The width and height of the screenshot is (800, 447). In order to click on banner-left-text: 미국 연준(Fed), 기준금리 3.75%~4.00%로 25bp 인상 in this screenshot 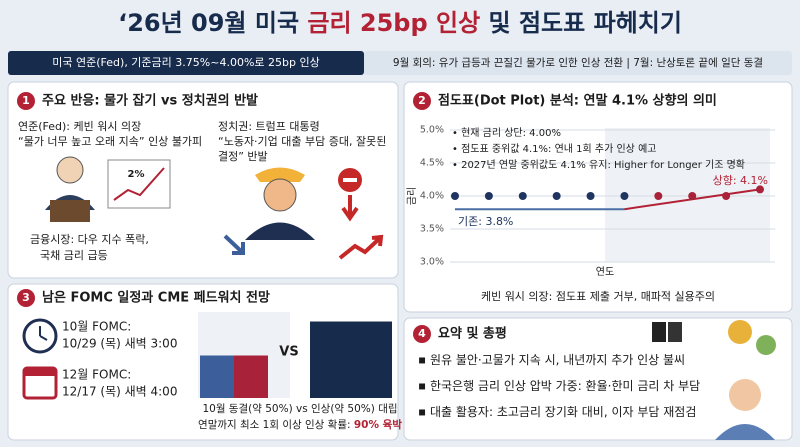, I will do `click(185, 62)`.